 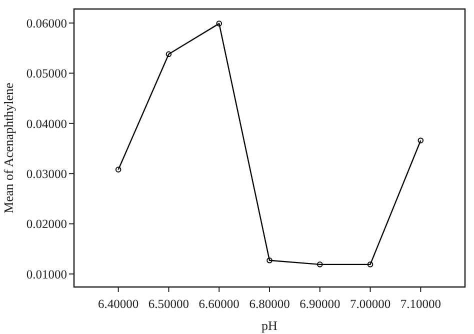 What do you see at coordinates (420, 304) in the screenshot?
I see `x-tick-label: 7.10000` at bounding box center [420, 304].